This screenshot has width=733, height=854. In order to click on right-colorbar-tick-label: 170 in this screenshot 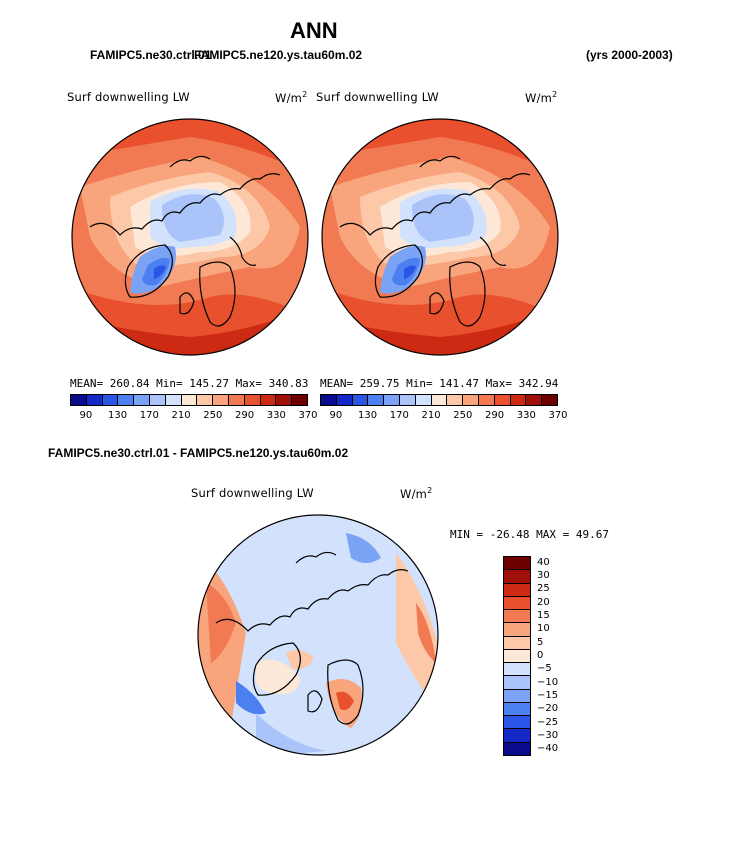, I will do `click(399, 415)`.